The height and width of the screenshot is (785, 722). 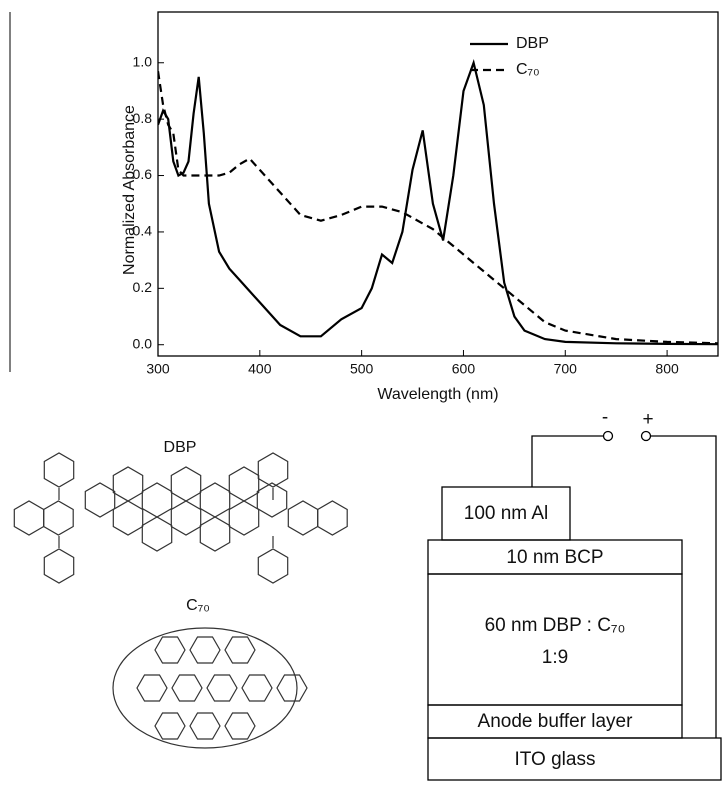 I want to click on layer-label: Anode buffer layer, so click(x=556, y=721).